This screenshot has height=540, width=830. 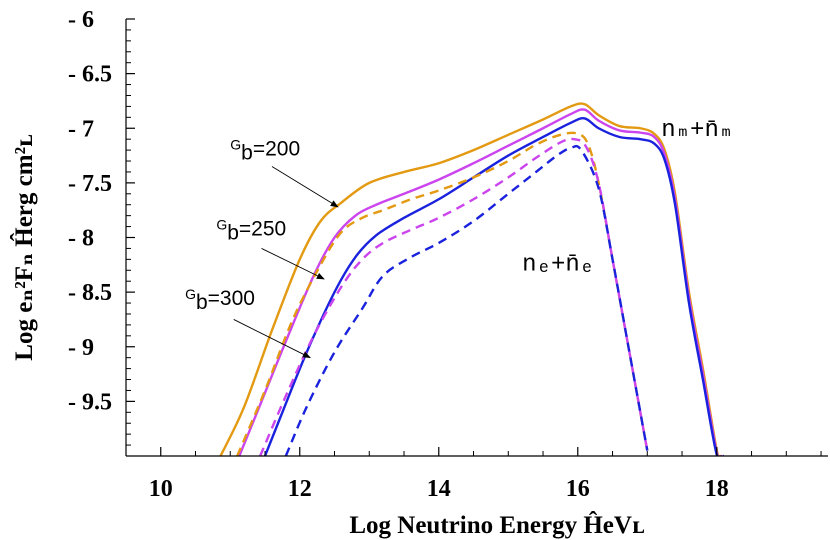 I want to click on series-label-mu: nₘ+n̄ₘ, so click(x=697, y=130).